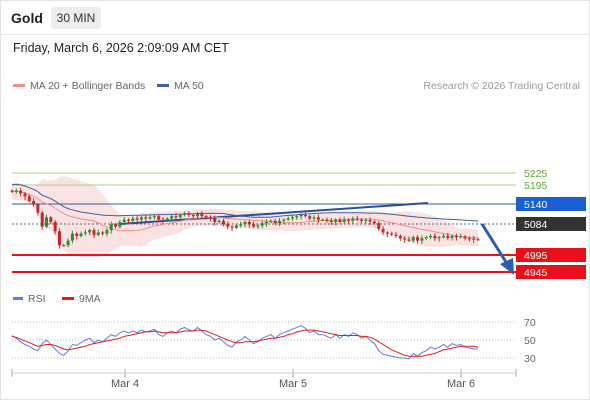 The height and width of the screenshot is (400, 590). Describe the element at coordinates (536, 225) in the screenshot. I see `last-price-label: 5084` at that location.